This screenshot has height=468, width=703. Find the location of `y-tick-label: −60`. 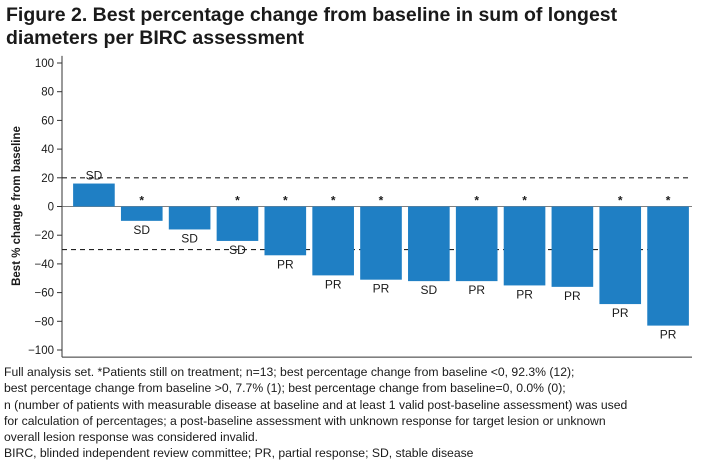

y-tick-label: −60 is located at coordinates (44, 294).